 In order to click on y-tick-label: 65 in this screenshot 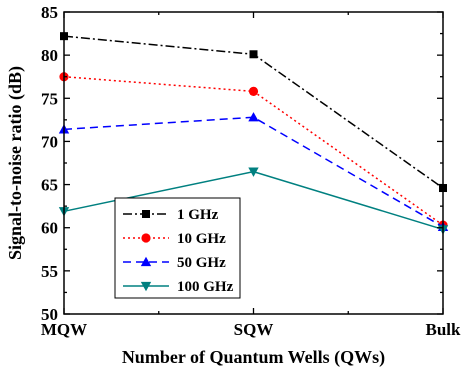, I will do `click(49, 185)`.